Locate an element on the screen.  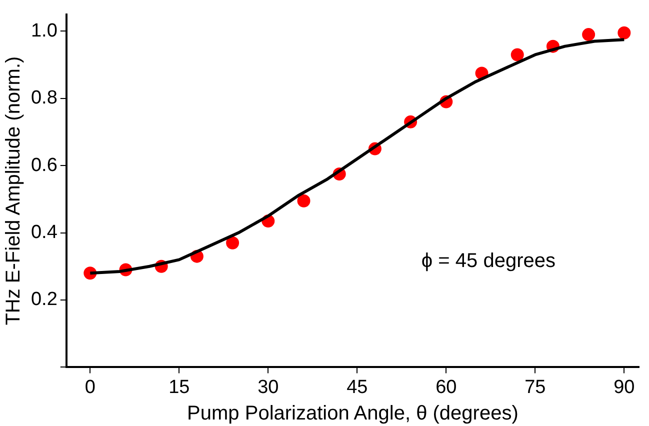
y-tick-label: 1.0 is located at coordinates (44, 31).